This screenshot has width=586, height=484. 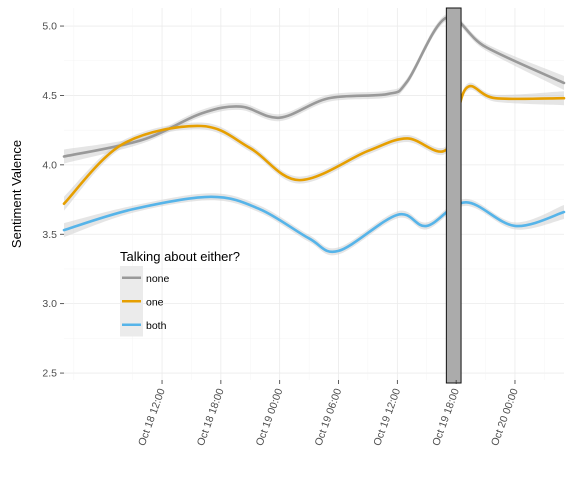 What do you see at coordinates (49, 304) in the screenshot?
I see `y-tick-label: 3.0` at bounding box center [49, 304].